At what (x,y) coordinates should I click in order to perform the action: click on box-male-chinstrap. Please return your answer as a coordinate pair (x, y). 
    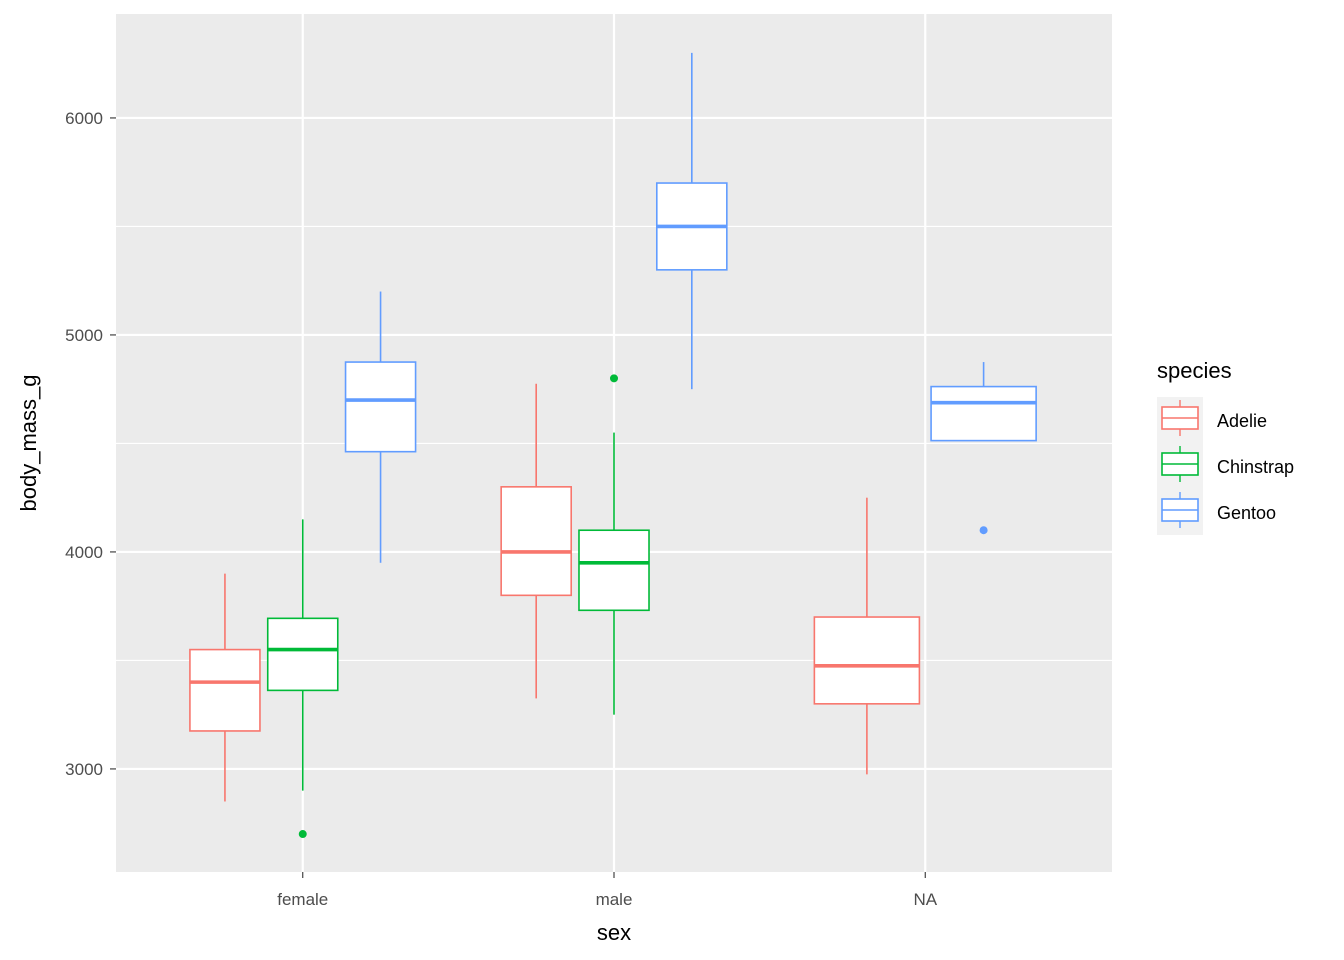
    Looking at the image, I should click on (614, 544).